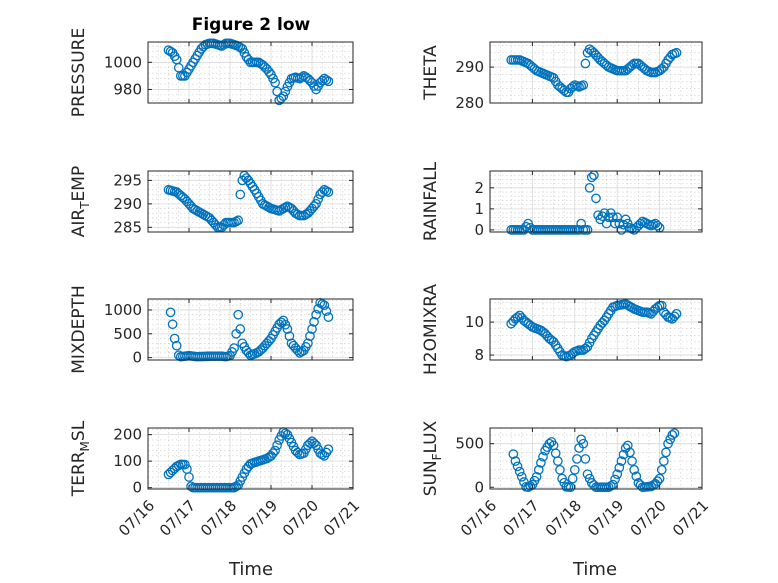 The height and width of the screenshot is (583, 778). What do you see at coordinates (127, 435) in the screenshot?
I see `y-tick-label: 200` at bounding box center [127, 435].